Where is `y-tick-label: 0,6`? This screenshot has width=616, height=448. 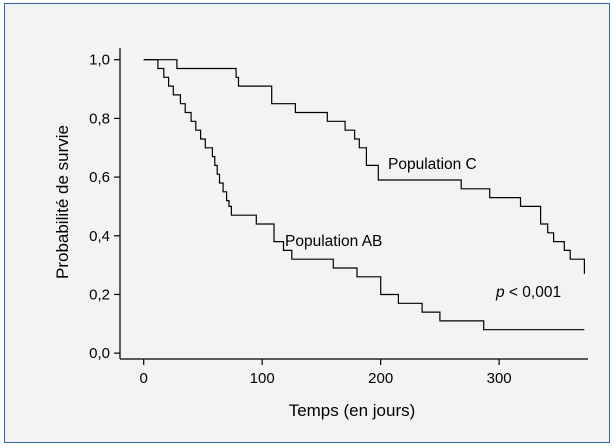
y-tick-label: 0,6 is located at coordinates (99, 177).